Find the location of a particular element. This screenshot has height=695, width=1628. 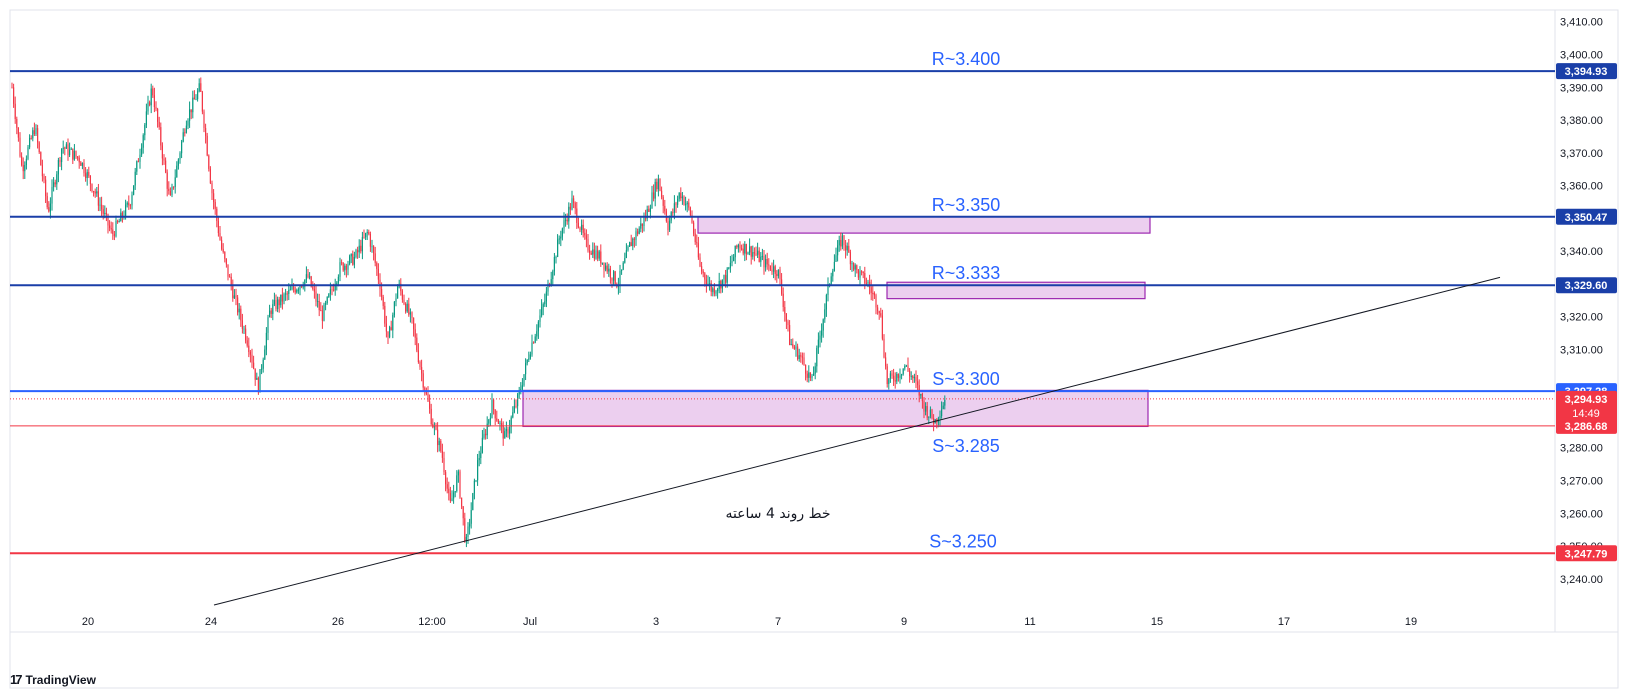

price-tick-label: 3,380.00 is located at coordinates (1581, 121).